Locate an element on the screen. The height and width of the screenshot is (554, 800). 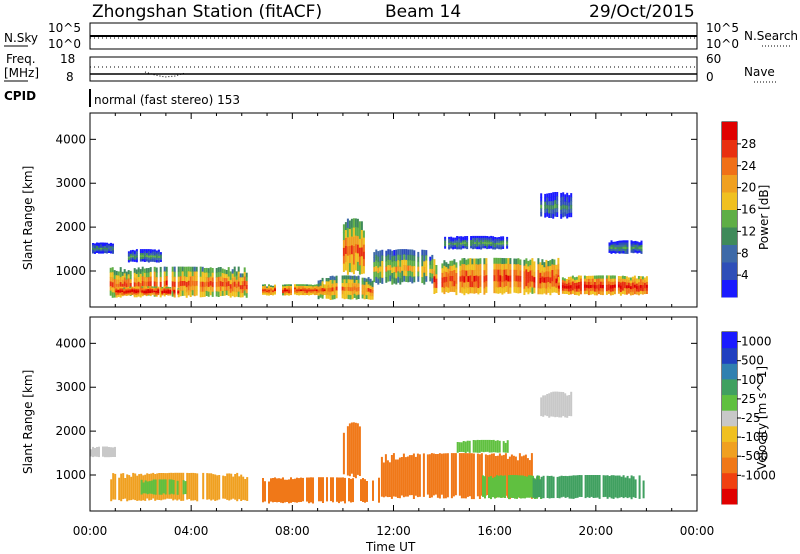
power-colorbar-tick-label: 20 is located at coordinates (748, 188).